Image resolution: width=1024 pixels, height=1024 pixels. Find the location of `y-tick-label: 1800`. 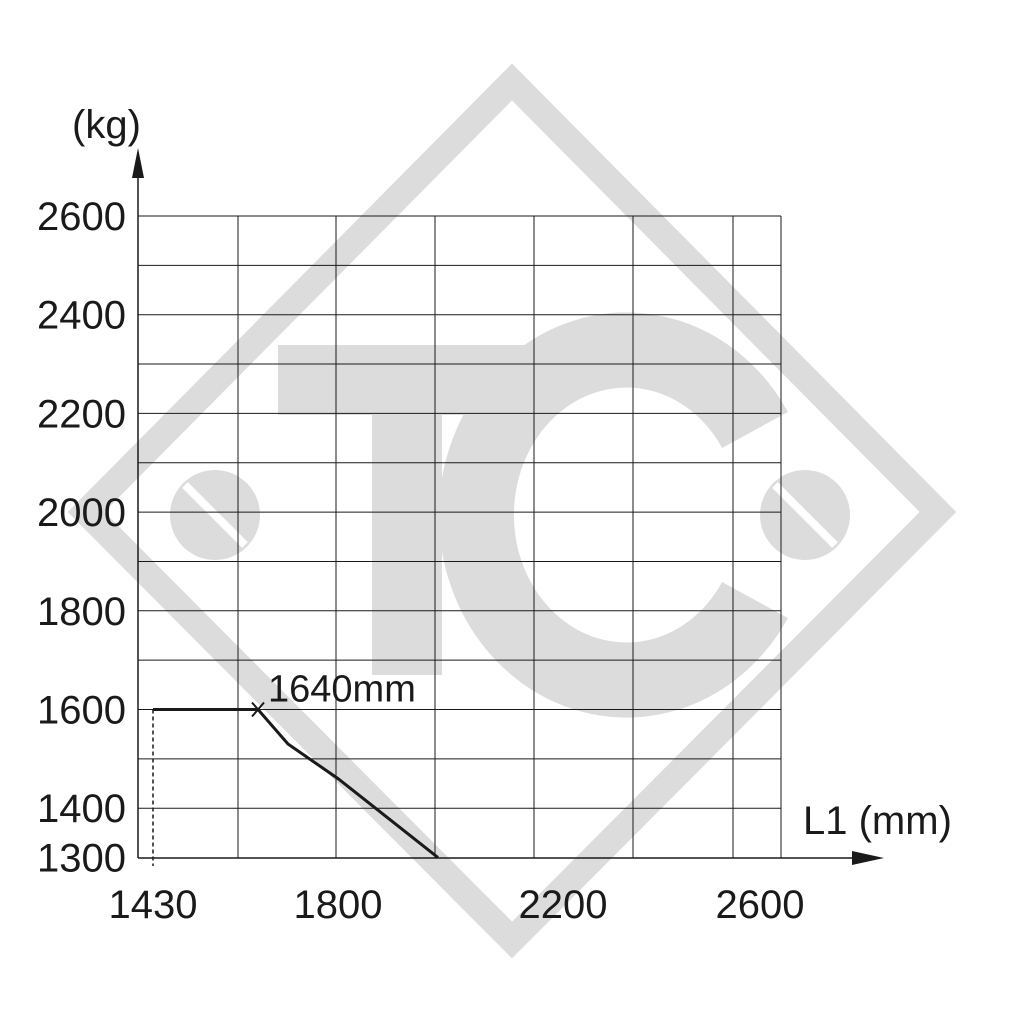

y-tick-label: 1800 is located at coordinates (81, 612).